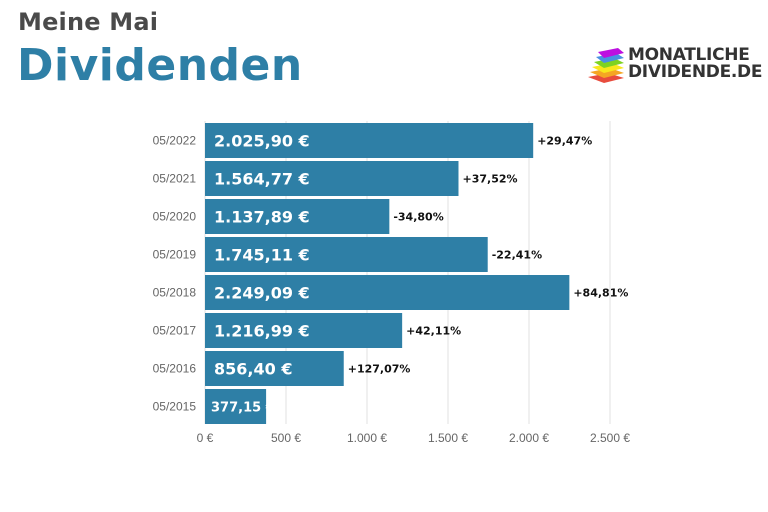 The image size is (768, 512). What do you see at coordinates (160, 65) in the screenshot?
I see `page-title: Dividenden` at bounding box center [160, 65].